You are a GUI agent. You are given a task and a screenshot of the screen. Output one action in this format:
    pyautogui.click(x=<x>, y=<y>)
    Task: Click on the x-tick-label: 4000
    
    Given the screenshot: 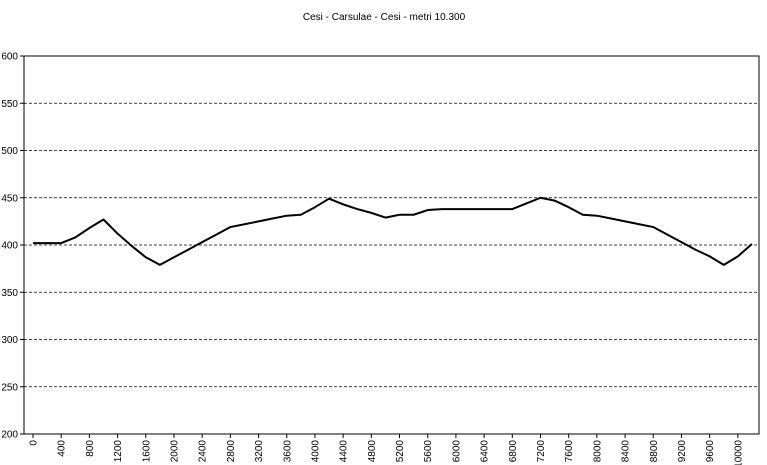 What is the action you would take?
    pyautogui.click(x=315, y=451)
    